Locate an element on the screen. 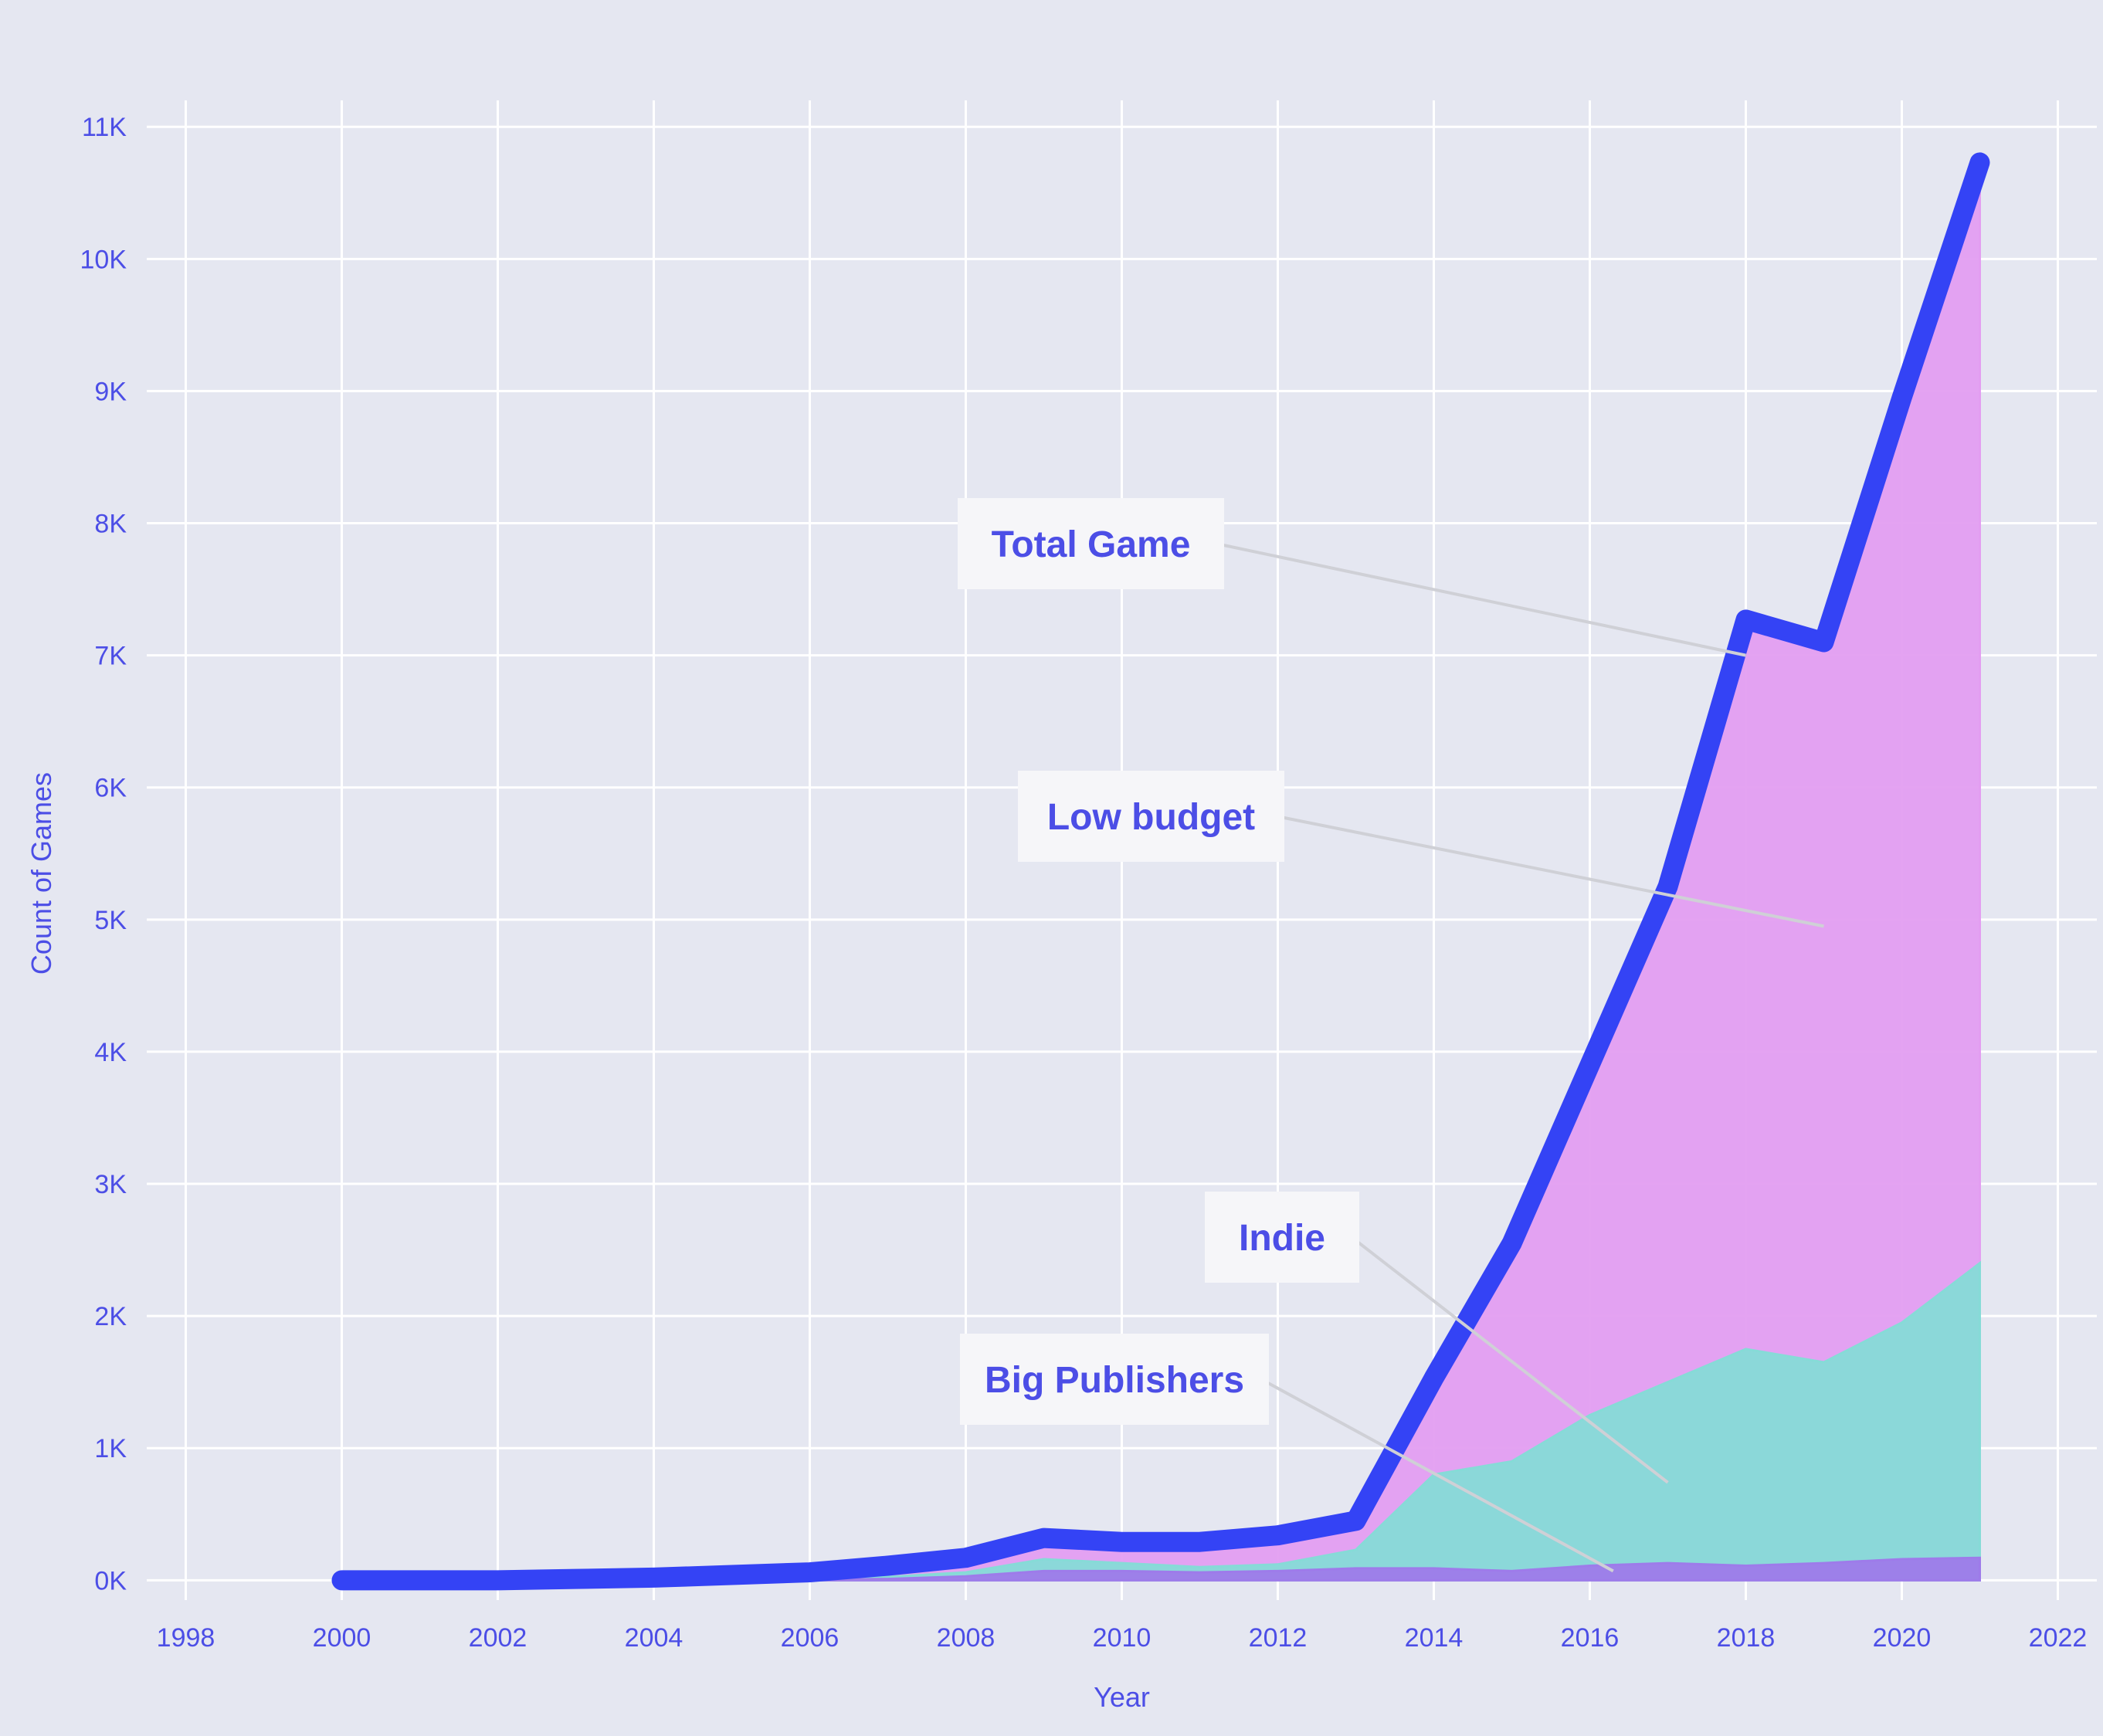  annotation-box-indie is located at coordinates (1282, 1237).